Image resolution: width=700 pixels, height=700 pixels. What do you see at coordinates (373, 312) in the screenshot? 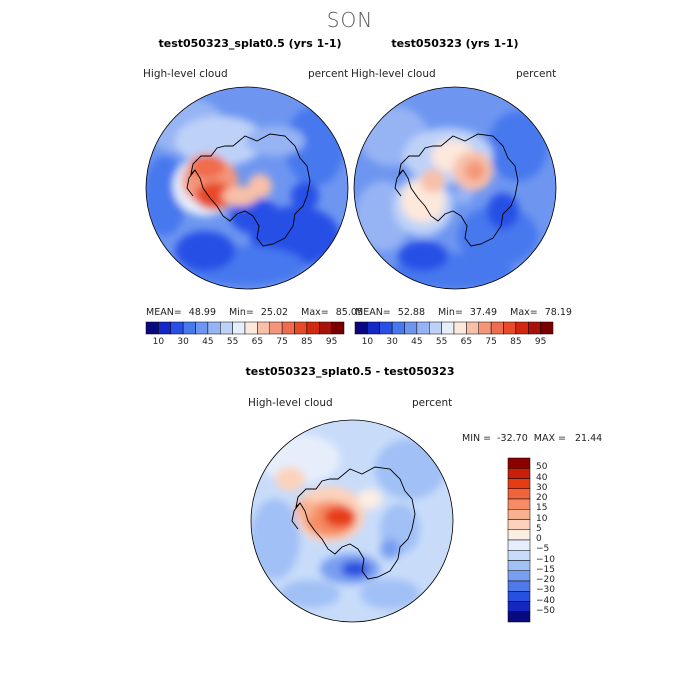
I see `panel2-mean-label: MEAN=` at bounding box center [373, 312].